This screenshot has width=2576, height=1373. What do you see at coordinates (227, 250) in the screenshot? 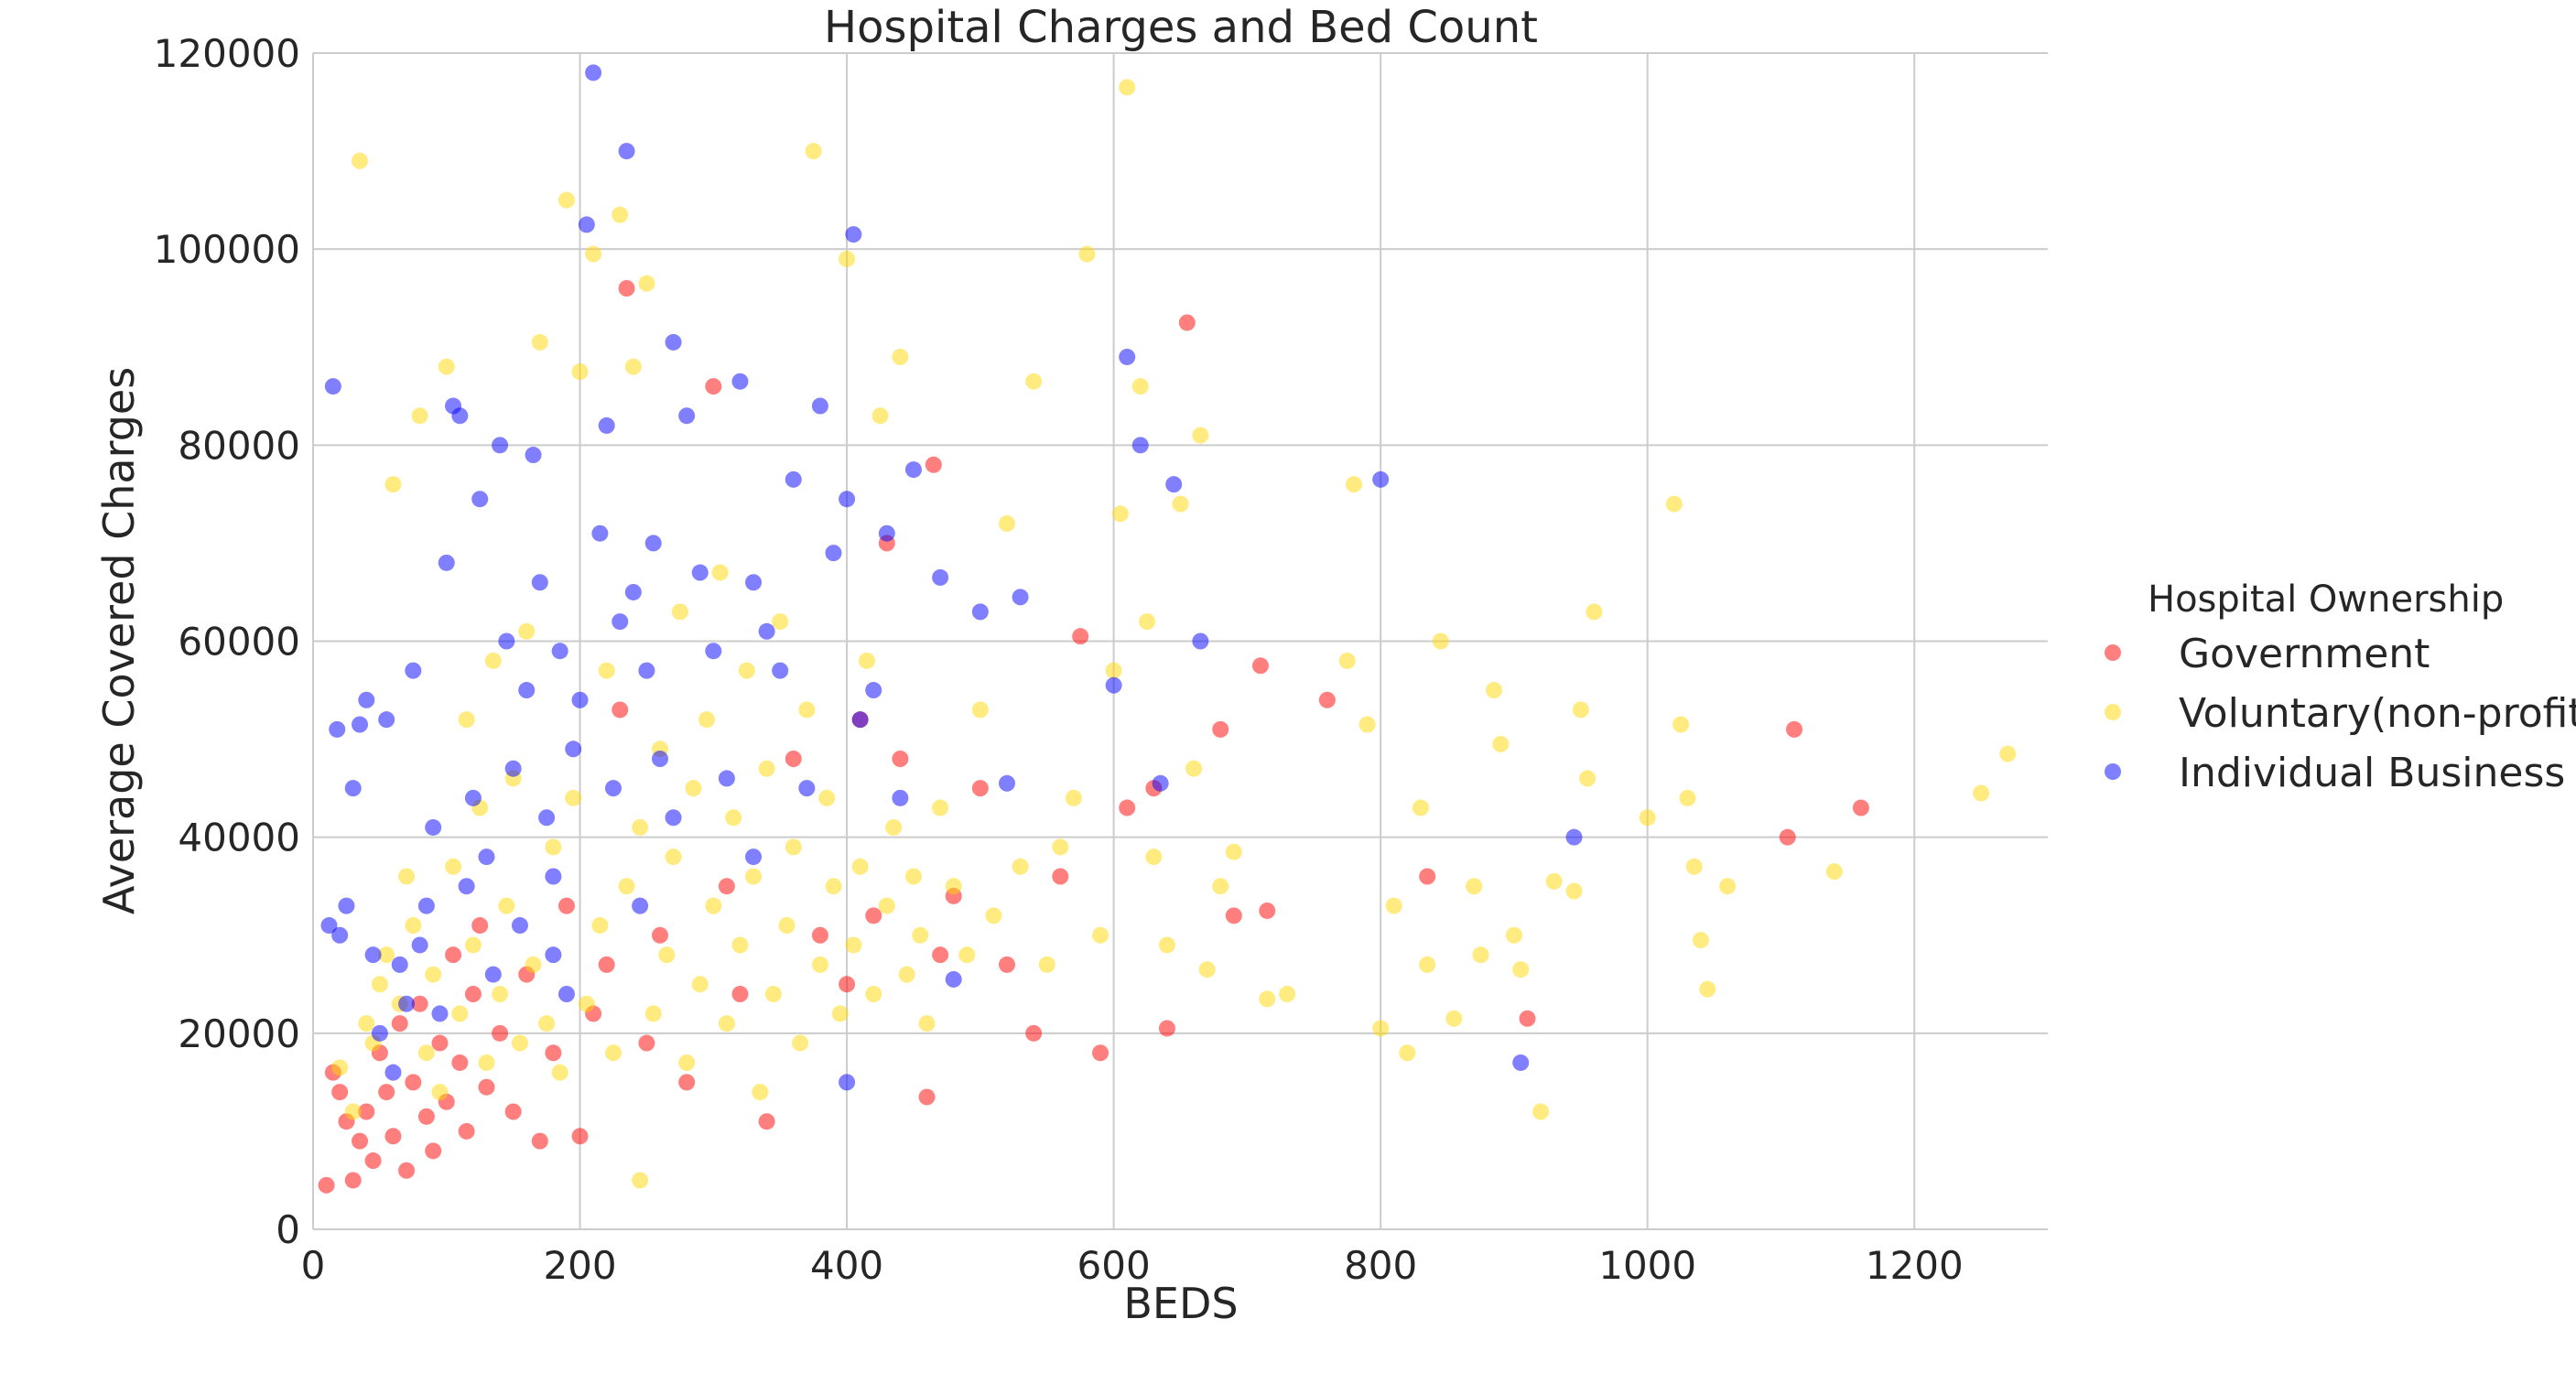
I see `y-tick-label: 100000` at bounding box center [227, 250].